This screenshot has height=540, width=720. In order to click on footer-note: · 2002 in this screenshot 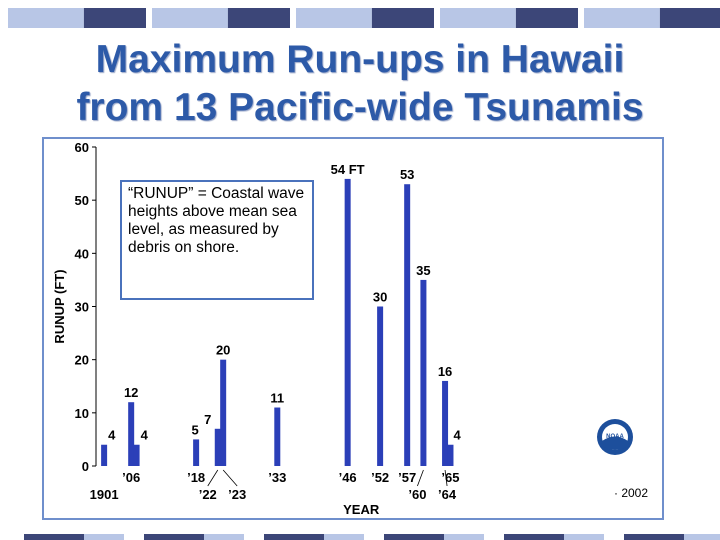, I will do `click(631, 493)`.